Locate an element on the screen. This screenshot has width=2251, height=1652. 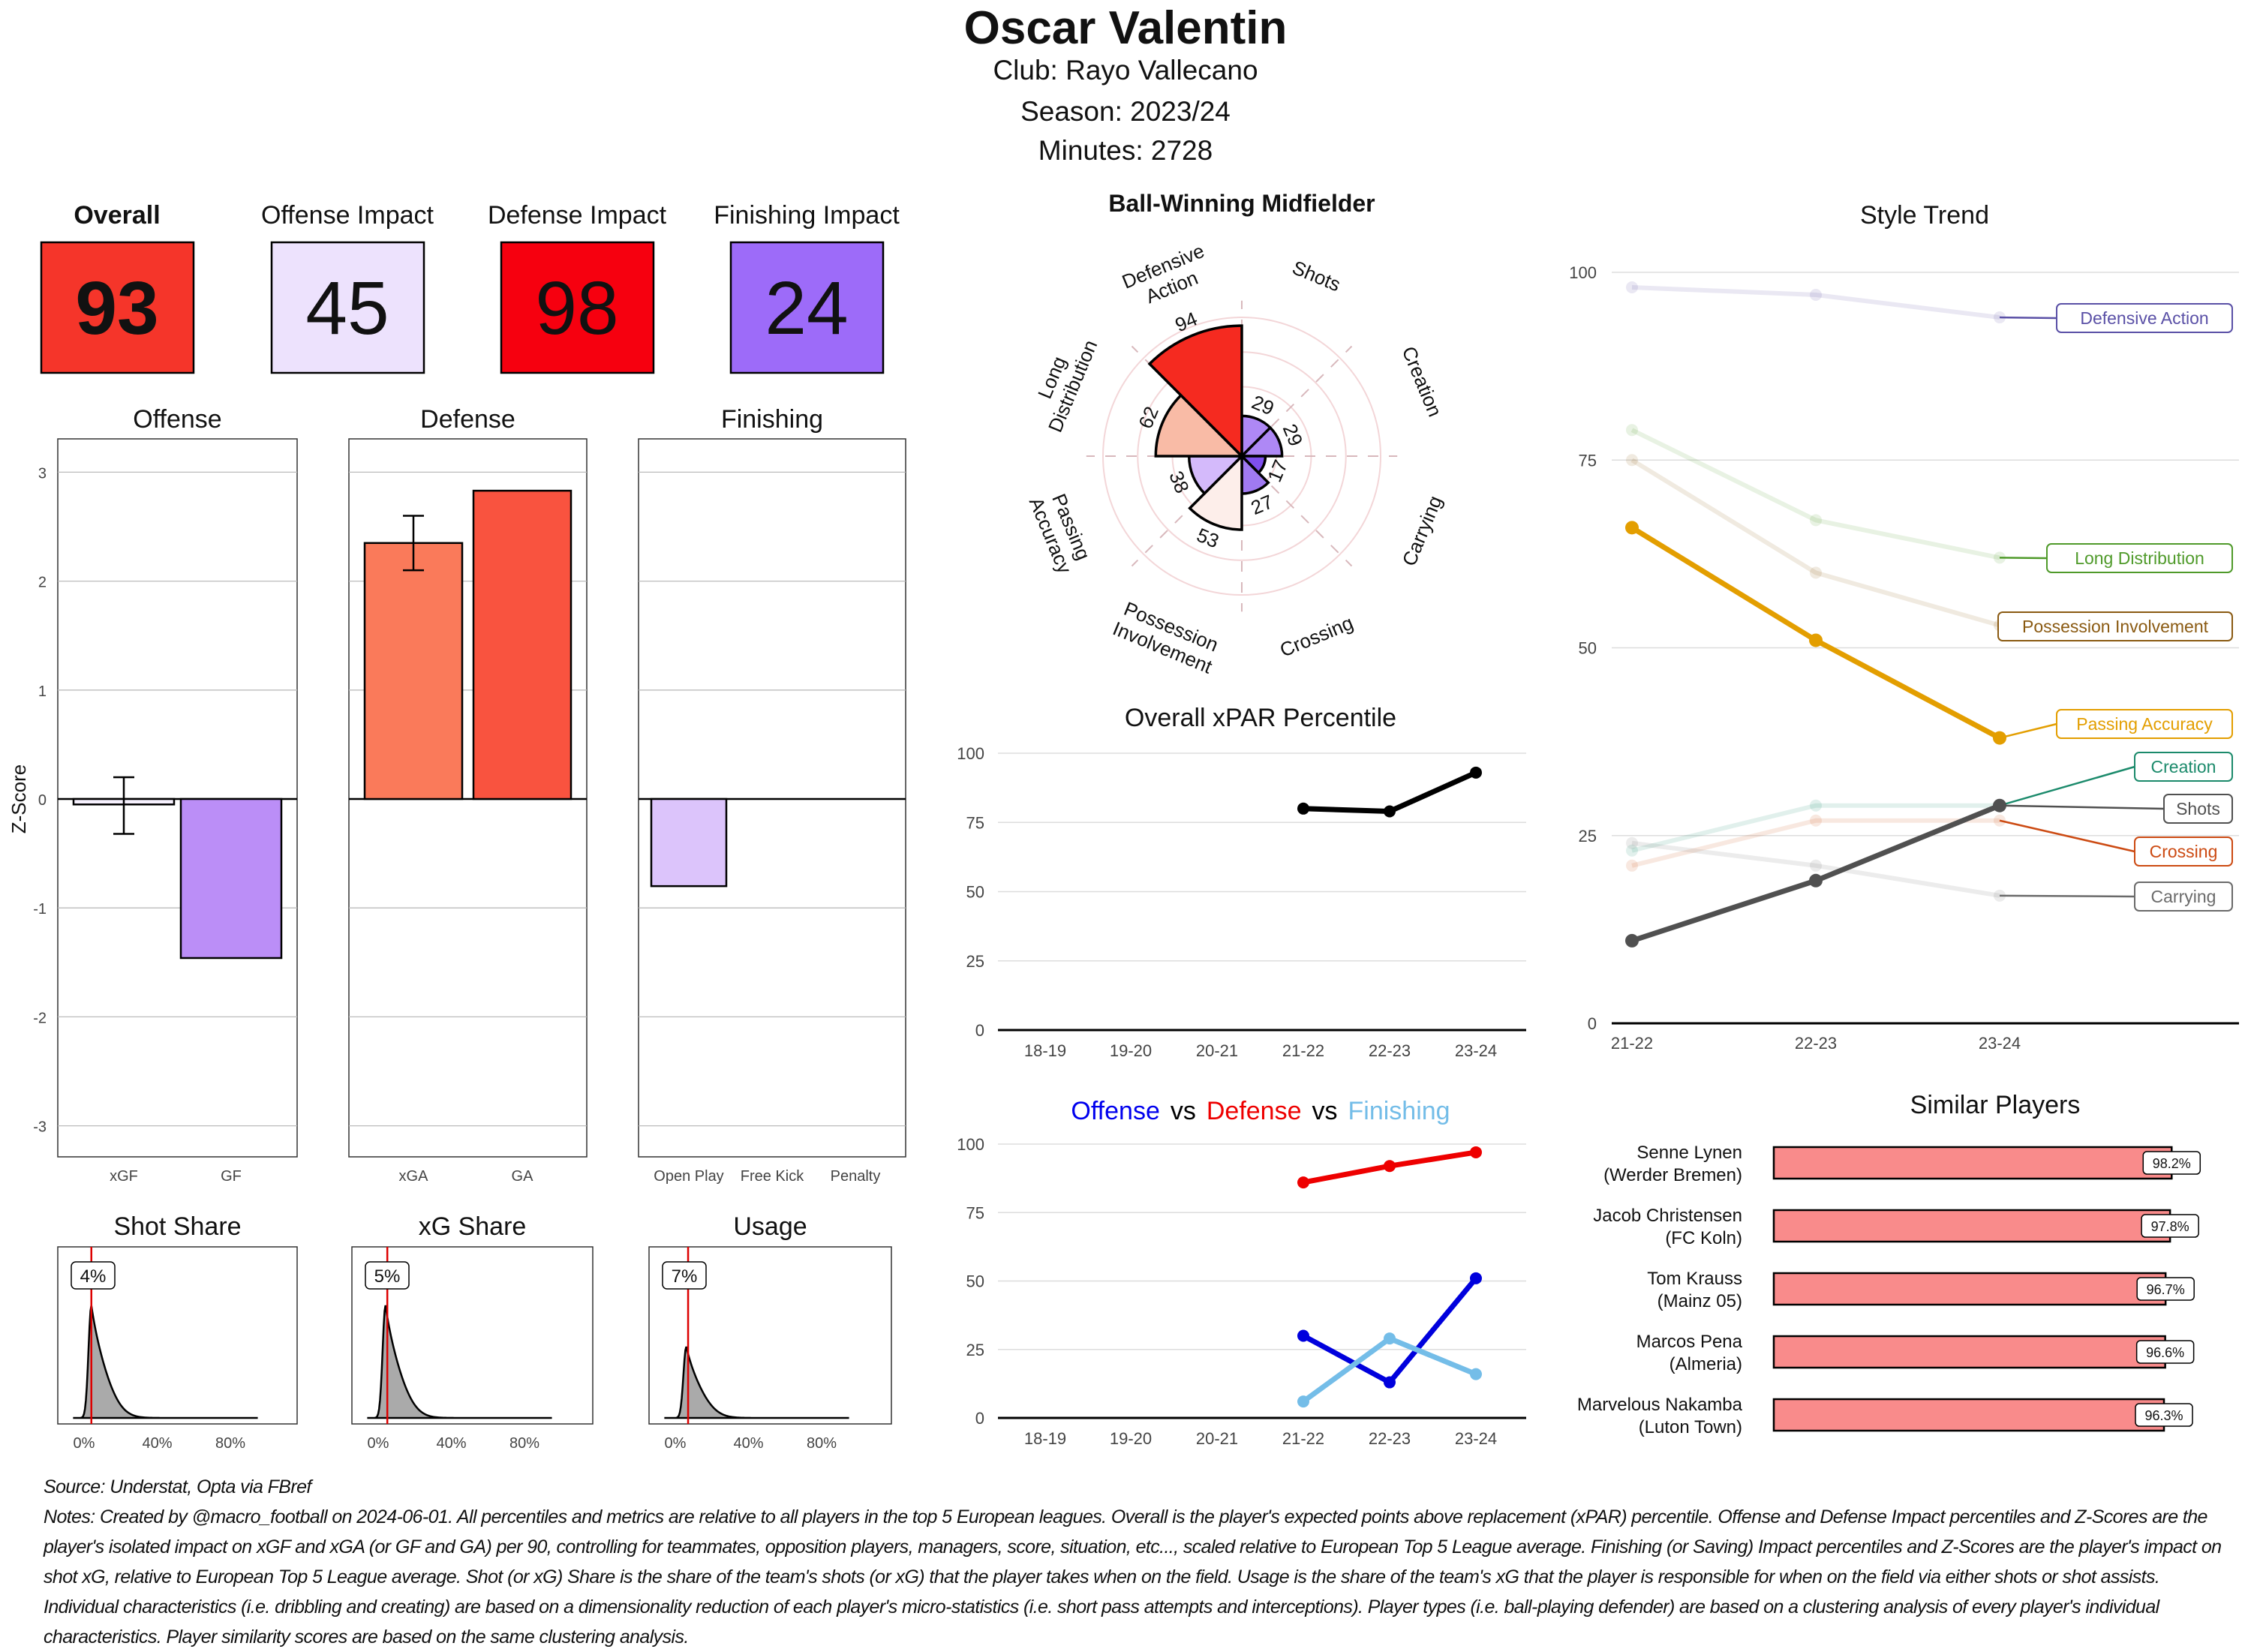
chart-title: Overall xPAR Percentile is located at coordinates (1260, 718).